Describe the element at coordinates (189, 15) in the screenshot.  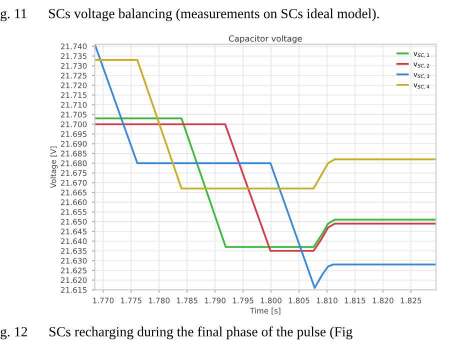
I see `text: g. 11 SCs voltage balancing (measurements on SCs ideal model).` at that location.